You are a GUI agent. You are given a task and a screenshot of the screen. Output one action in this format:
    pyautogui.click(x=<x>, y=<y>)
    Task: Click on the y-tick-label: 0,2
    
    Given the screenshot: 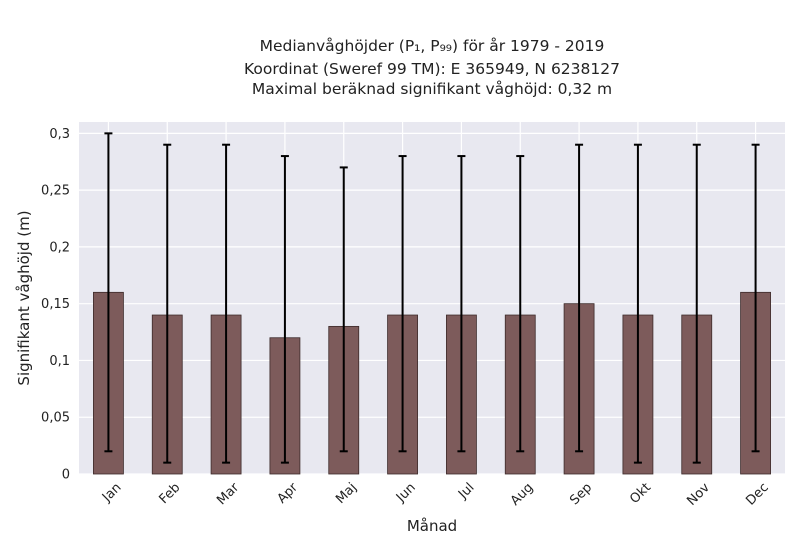 What is the action you would take?
    pyautogui.click(x=59, y=247)
    